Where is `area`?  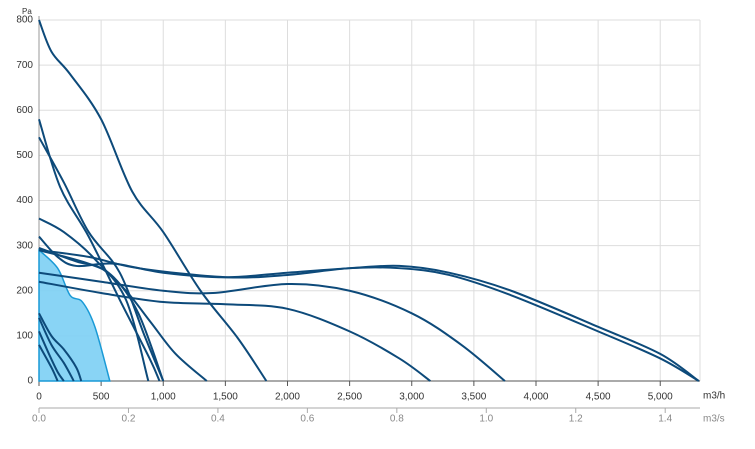
area is located at coordinates (74, 315).